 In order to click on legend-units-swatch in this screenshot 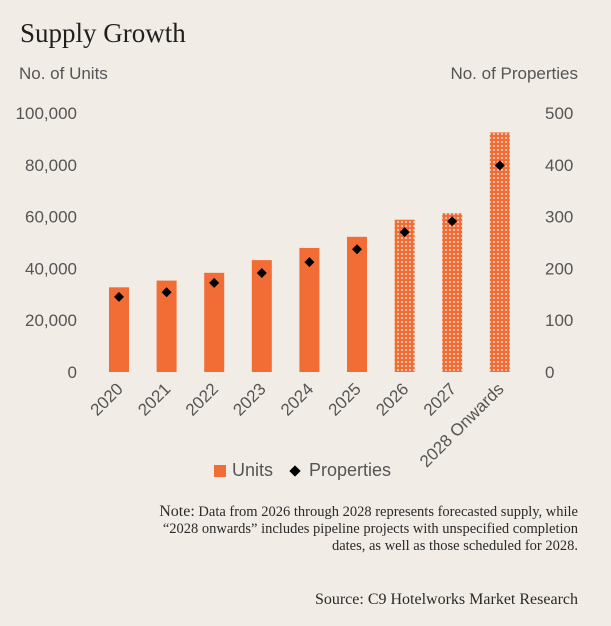, I will do `click(220, 470)`.